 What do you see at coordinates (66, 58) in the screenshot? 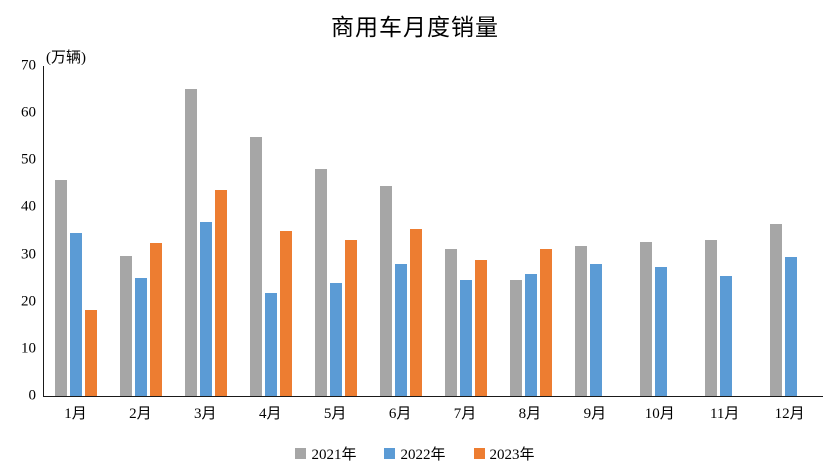
I see `y-axis-unit-label: (万辆)` at bounding box center [66, 58].